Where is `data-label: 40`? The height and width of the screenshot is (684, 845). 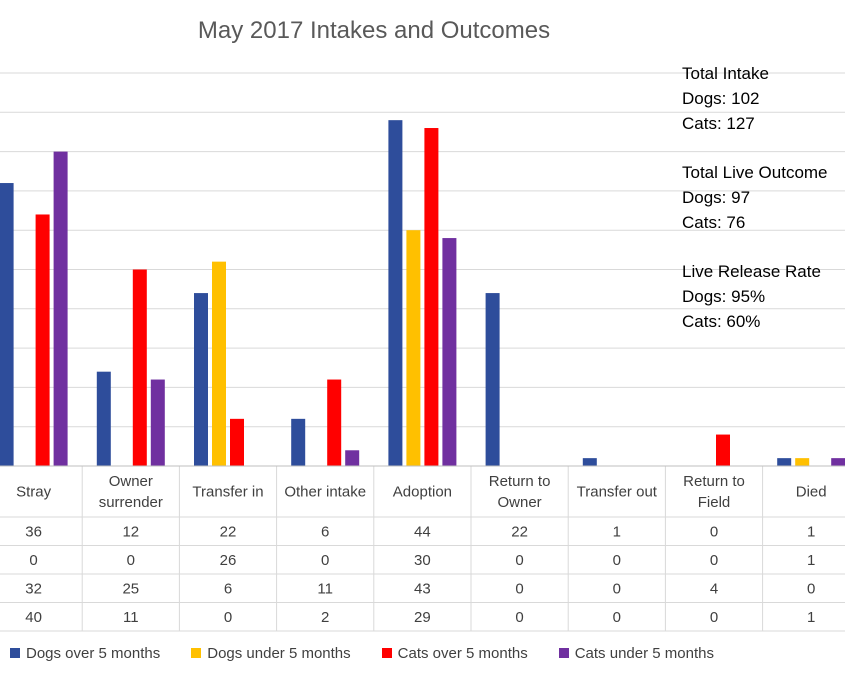
data-label: 40 is located at coordinates (33, 617).